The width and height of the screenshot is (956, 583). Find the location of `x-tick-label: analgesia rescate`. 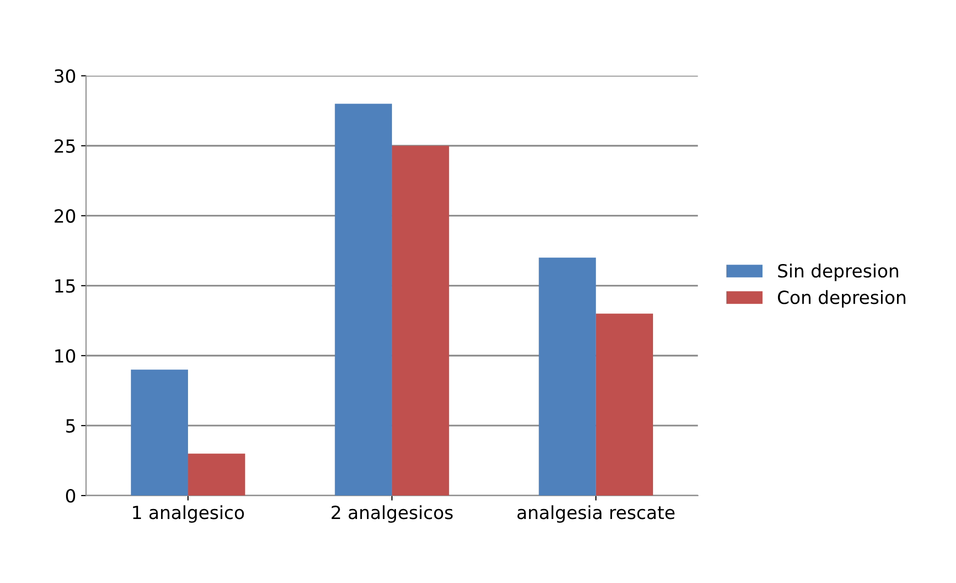

x-tick-label: analgesia rescate is located at coordinates (595, 514).